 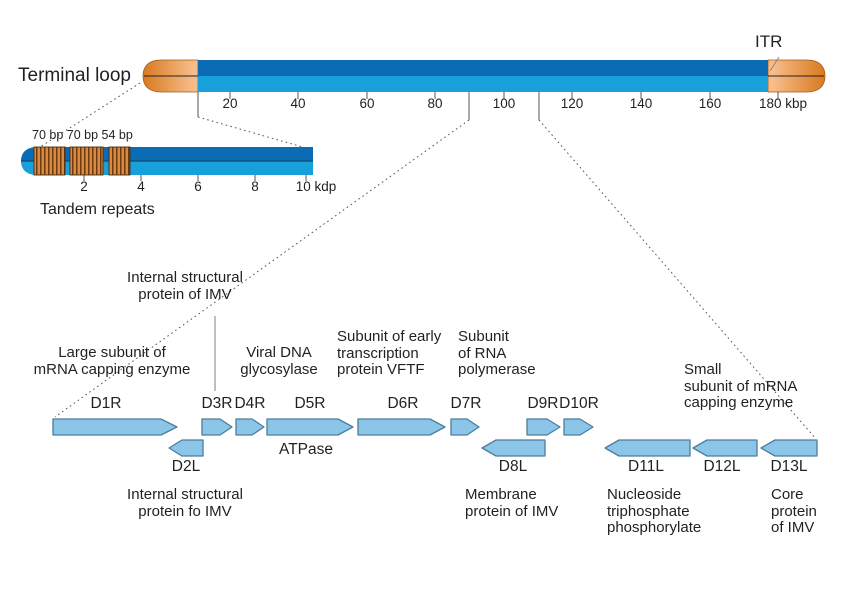 What do you see at coordinates (465, 427) in the screenshot?
I see `gene-arrow-d7r` at bounding box center [465, 427].